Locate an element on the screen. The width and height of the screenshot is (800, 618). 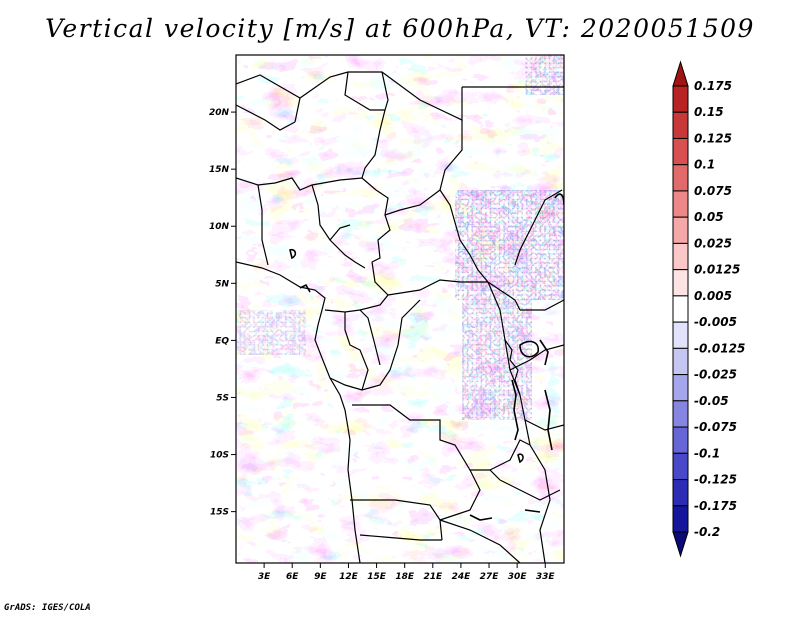
colorbar-label: -0.125 is located at coordinates (715, 480).